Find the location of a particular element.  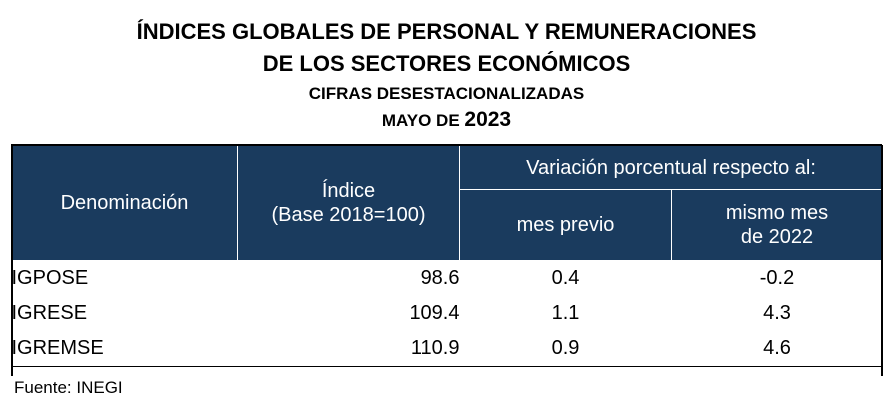

period: MAYO DE 2023 is located at coordinates (446, 120).